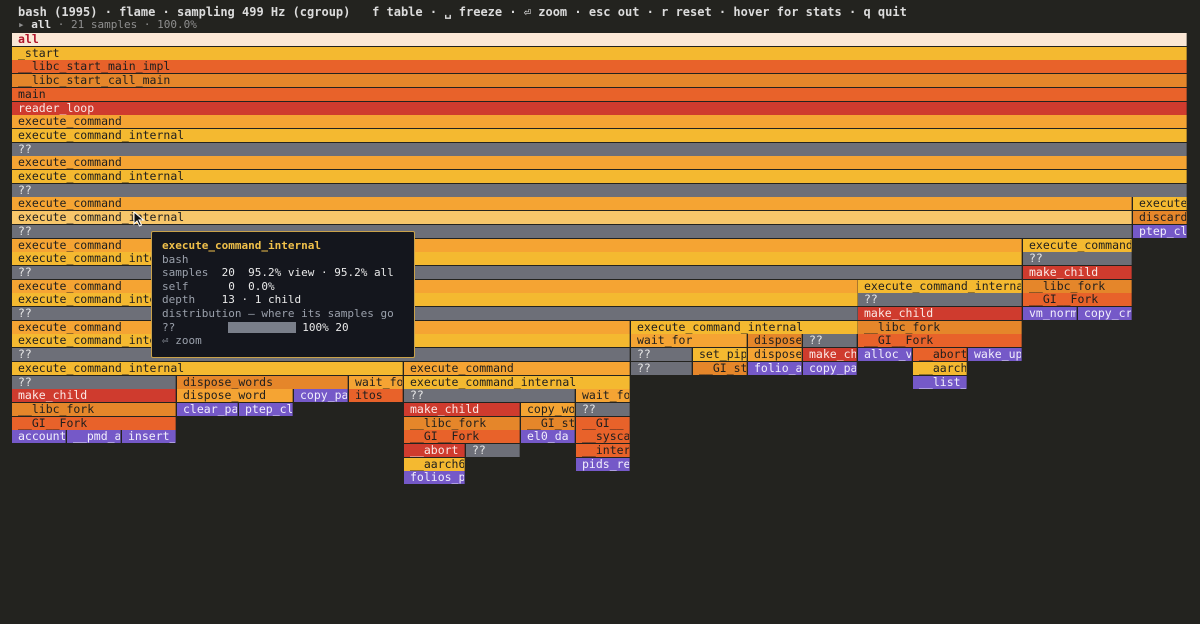 The image size is (1200, 624). Describe the element at coordinates (175, 286) in the screenshot. I see `tooltip-self-label: self` at that location.